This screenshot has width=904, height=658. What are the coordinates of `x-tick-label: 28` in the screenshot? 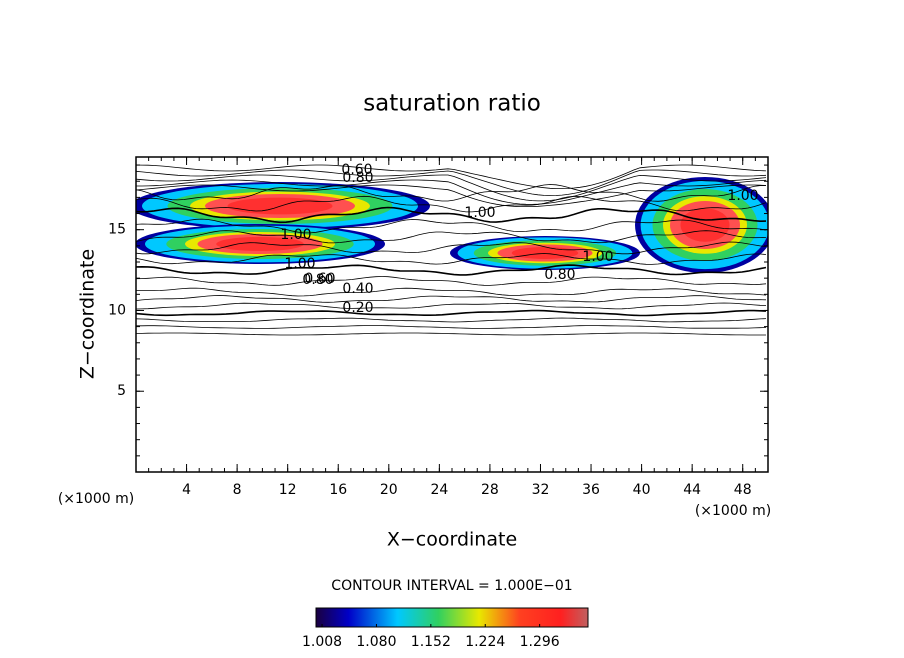 It's located at (490, 490).